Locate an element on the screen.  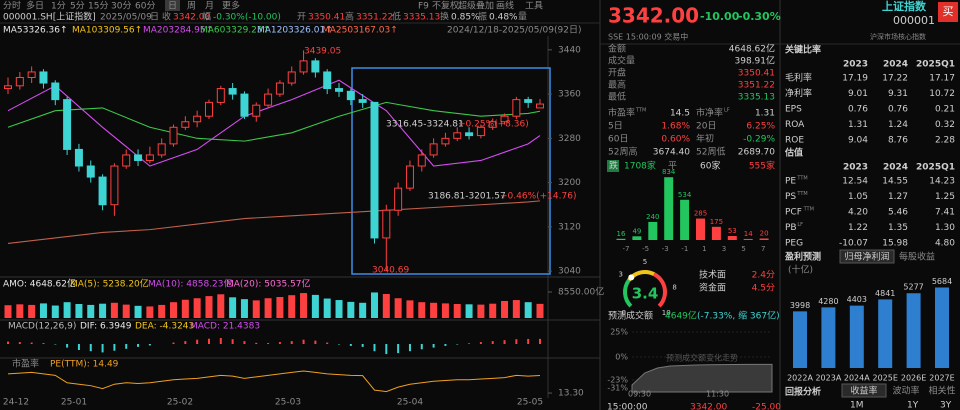
tab: 更多 is located at coordinates (231, 6).